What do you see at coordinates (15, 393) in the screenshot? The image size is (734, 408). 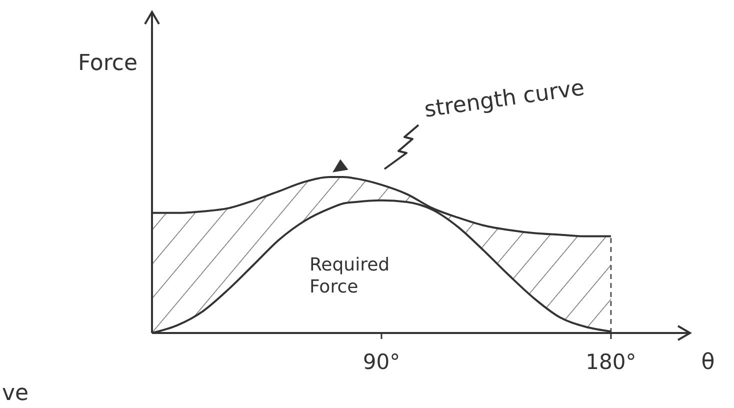 I see `text: ve` at bounding box center [15, 393].